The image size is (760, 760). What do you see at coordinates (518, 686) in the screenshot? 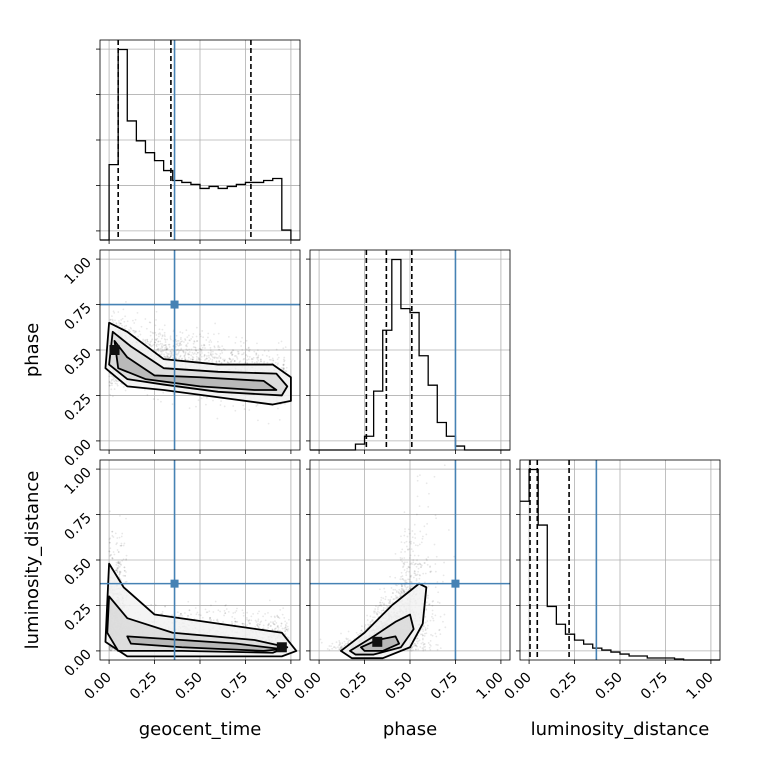
I see `x-tick-label: 0.00` at bounding box center [518, 686].